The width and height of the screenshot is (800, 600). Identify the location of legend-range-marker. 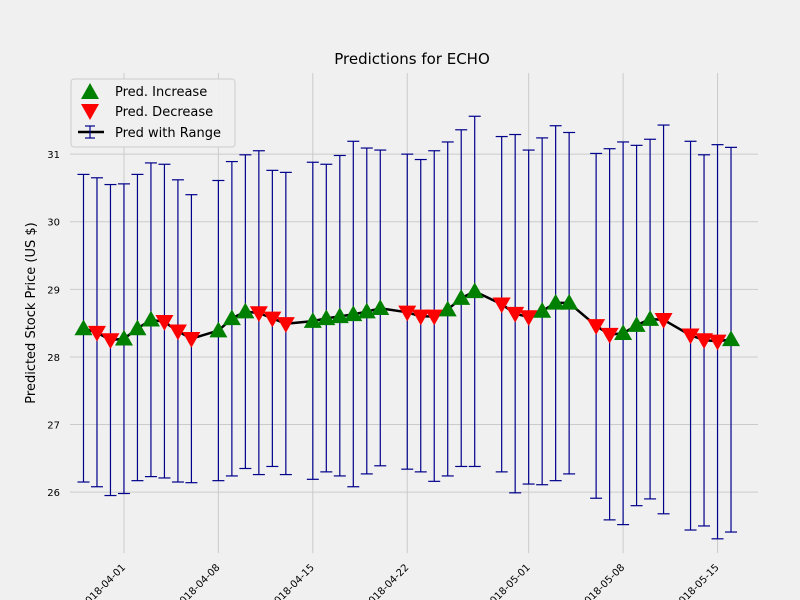
(91, 132).